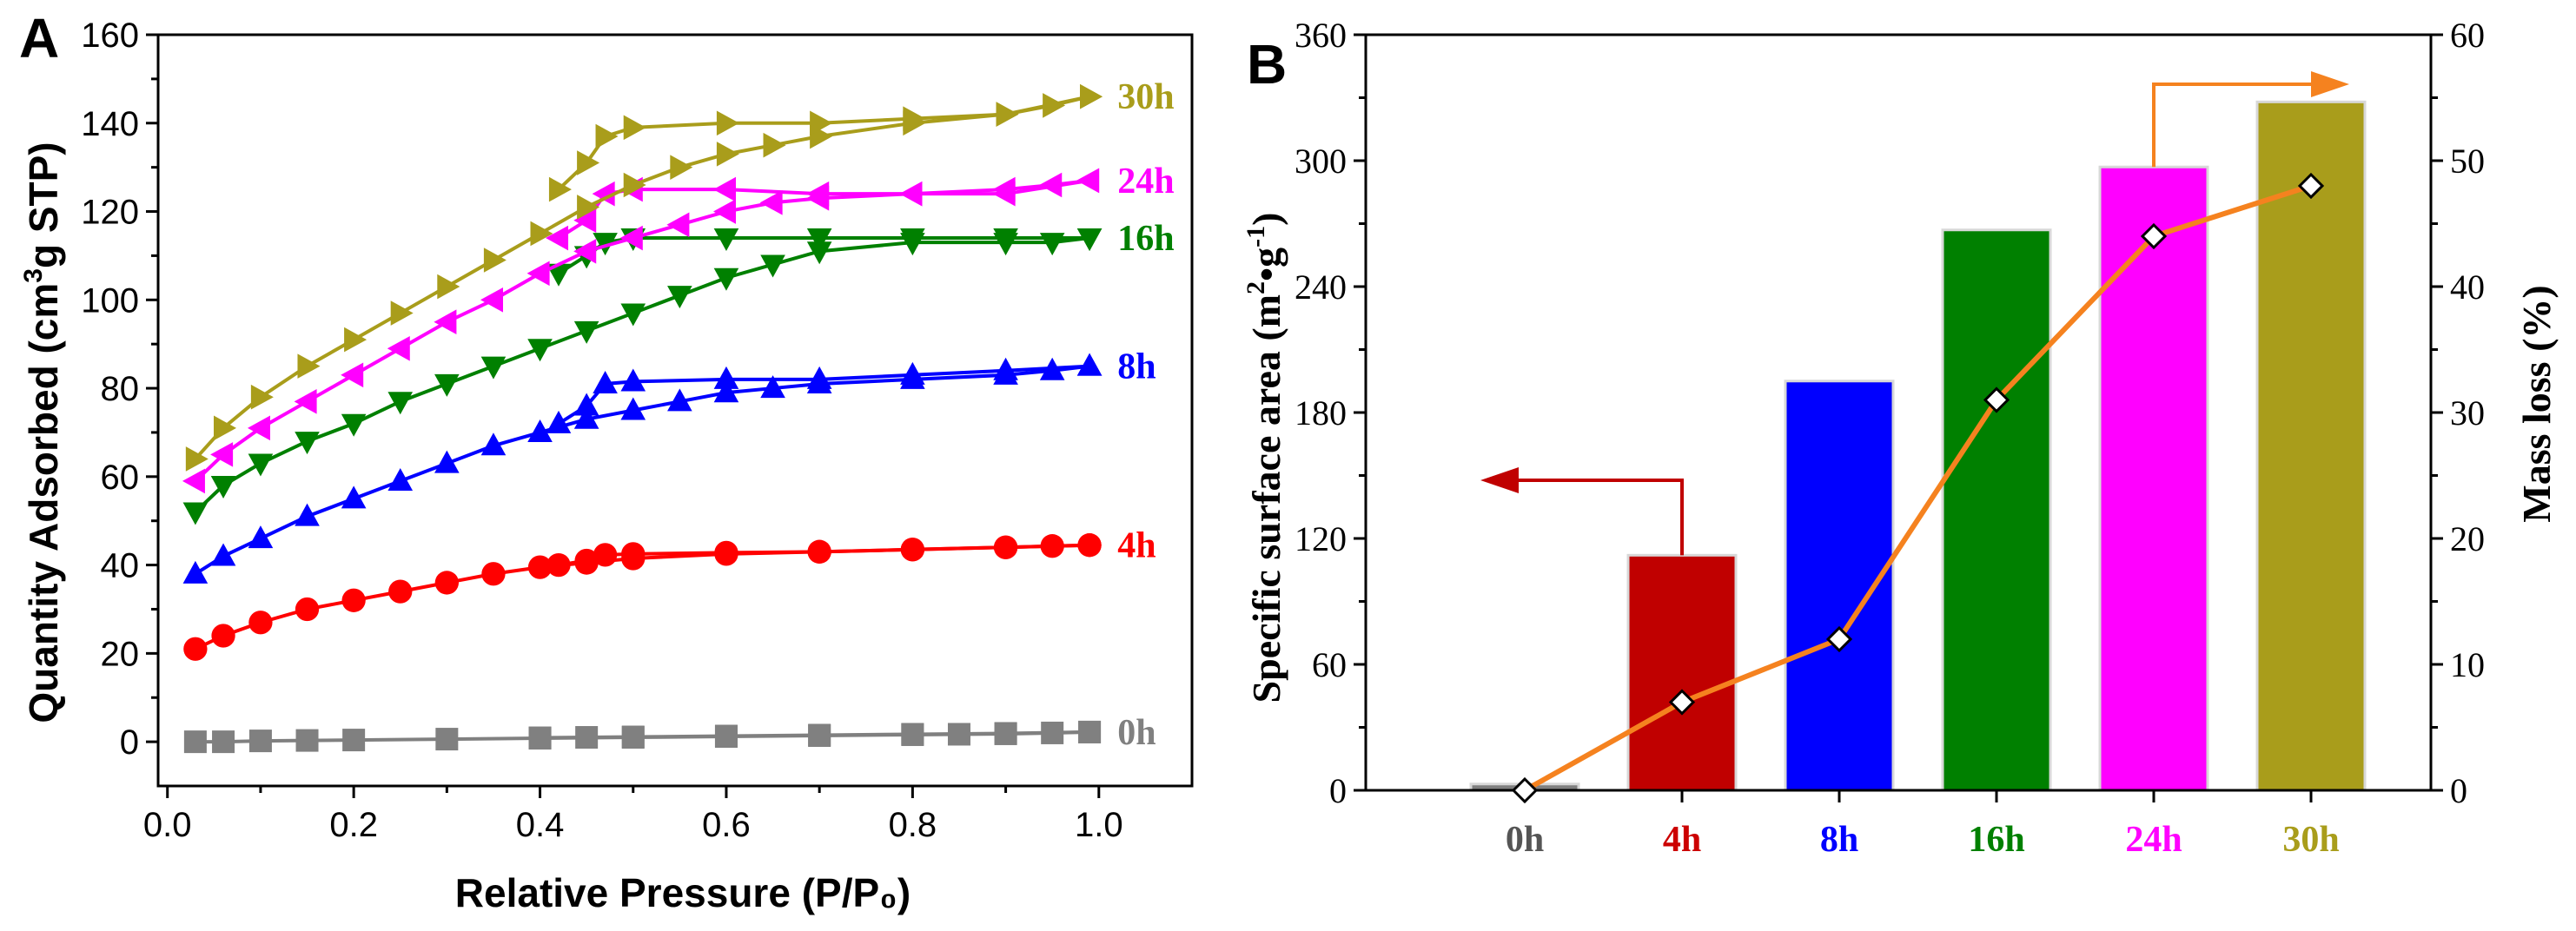 This screenshot has width=2576, height=931. Describe the element at coordinates (1329, 664) in the screenshot. I see `panel-b-y-tick-label: 60` at that location.